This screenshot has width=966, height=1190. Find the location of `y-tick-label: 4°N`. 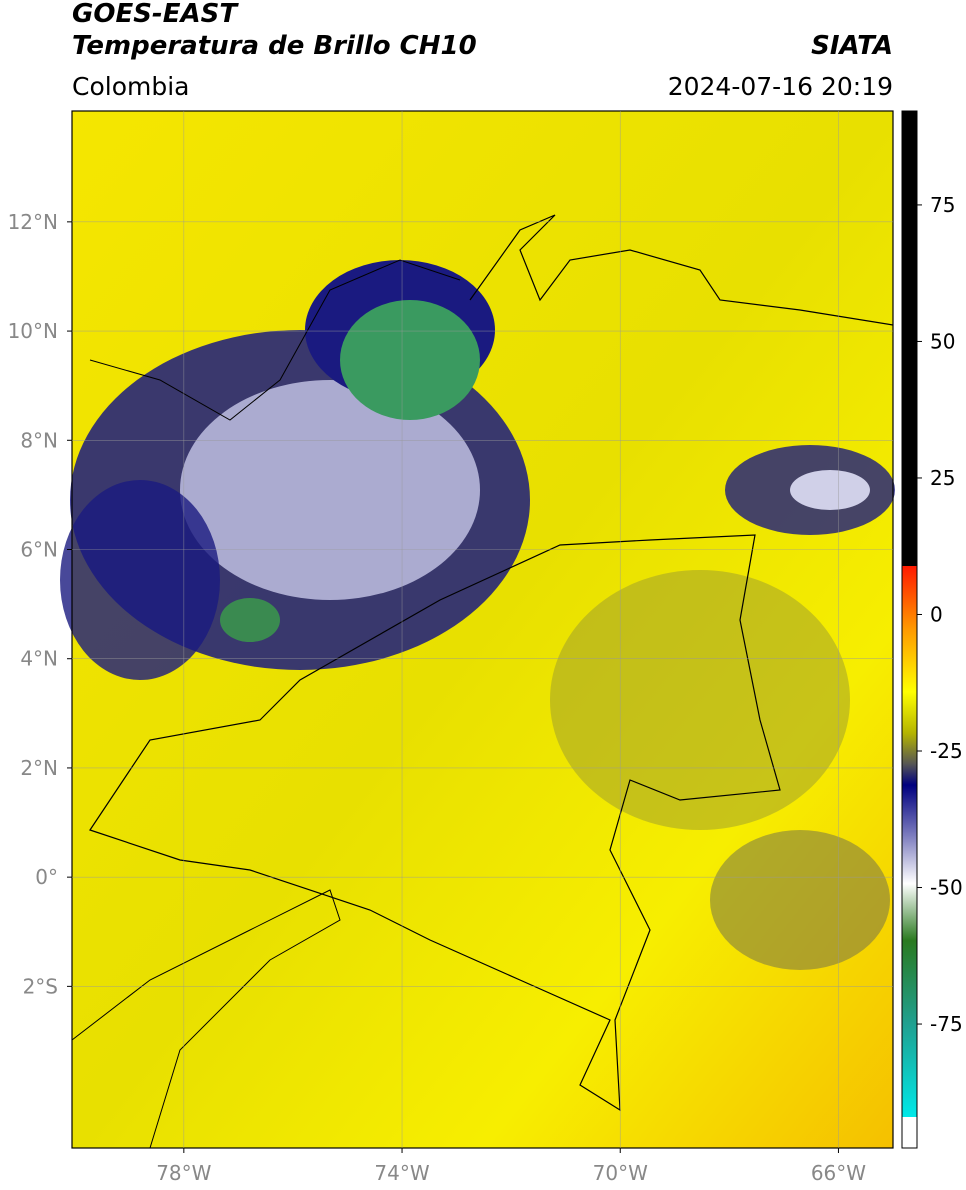

y-tick-label: 4°N is located at coordinates (39, 659).